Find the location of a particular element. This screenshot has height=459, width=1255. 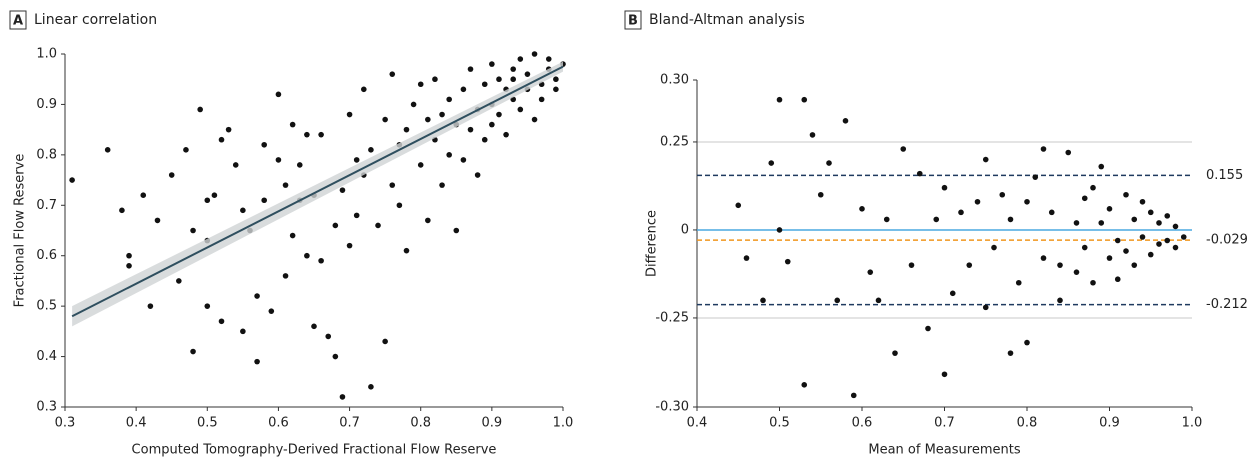

y-tick-label: 0.5 is located at coordinates (46, 306).